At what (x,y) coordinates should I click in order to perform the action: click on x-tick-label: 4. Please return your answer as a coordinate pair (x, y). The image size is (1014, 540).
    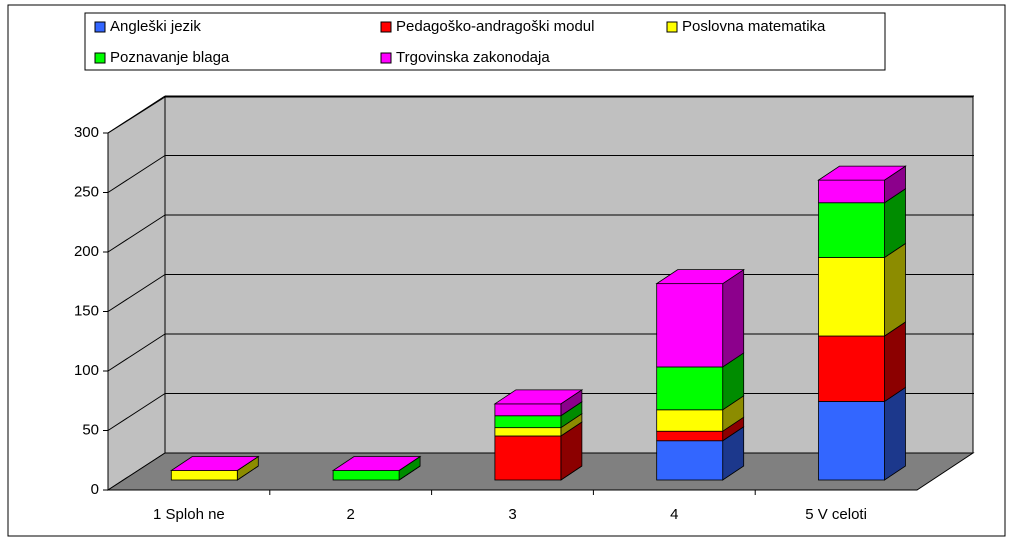
    Looking at the image, I should click on (674, 514).